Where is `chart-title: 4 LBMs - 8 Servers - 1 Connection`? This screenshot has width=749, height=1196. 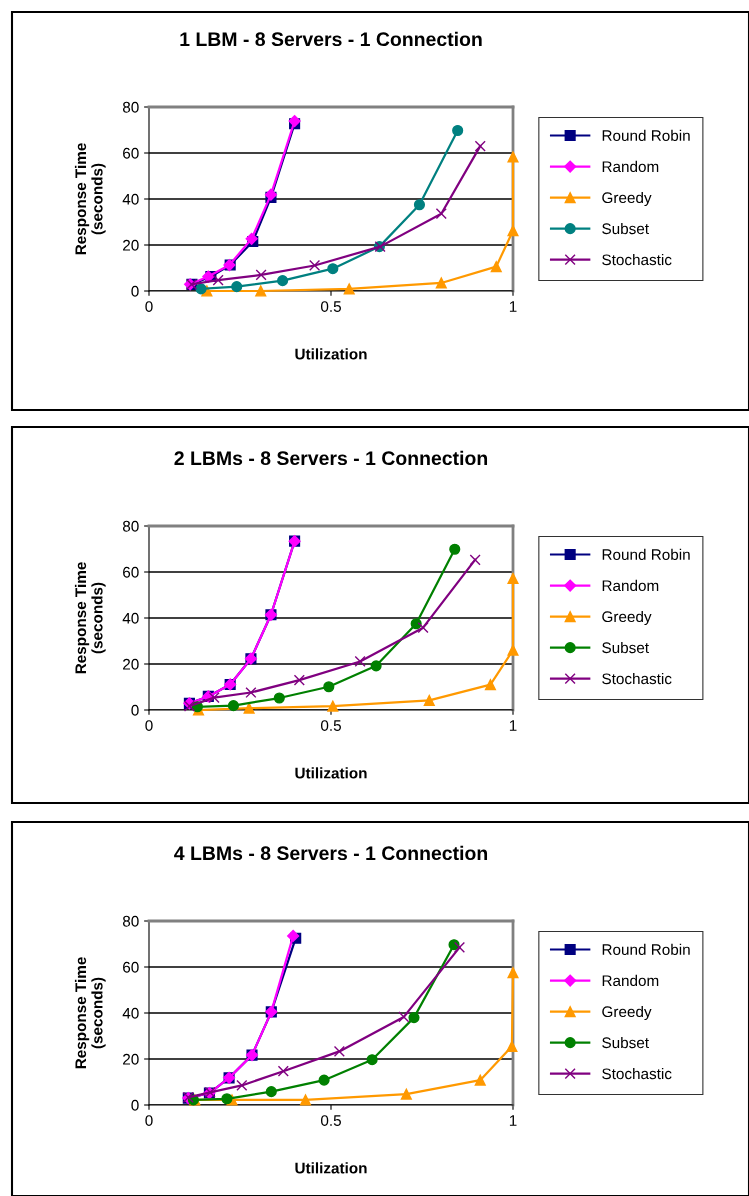 chart-title: 4 LBMs - 8 Servers - 1 Connection is located at coordinates (331, 853).